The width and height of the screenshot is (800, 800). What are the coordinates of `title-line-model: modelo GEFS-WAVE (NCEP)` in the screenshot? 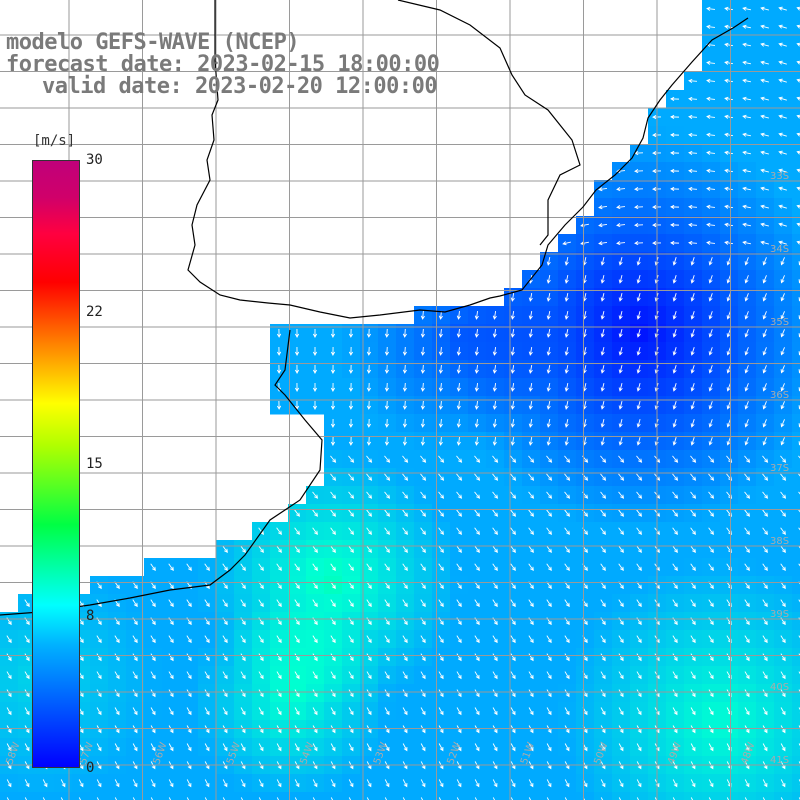 It's located at (153, 42).